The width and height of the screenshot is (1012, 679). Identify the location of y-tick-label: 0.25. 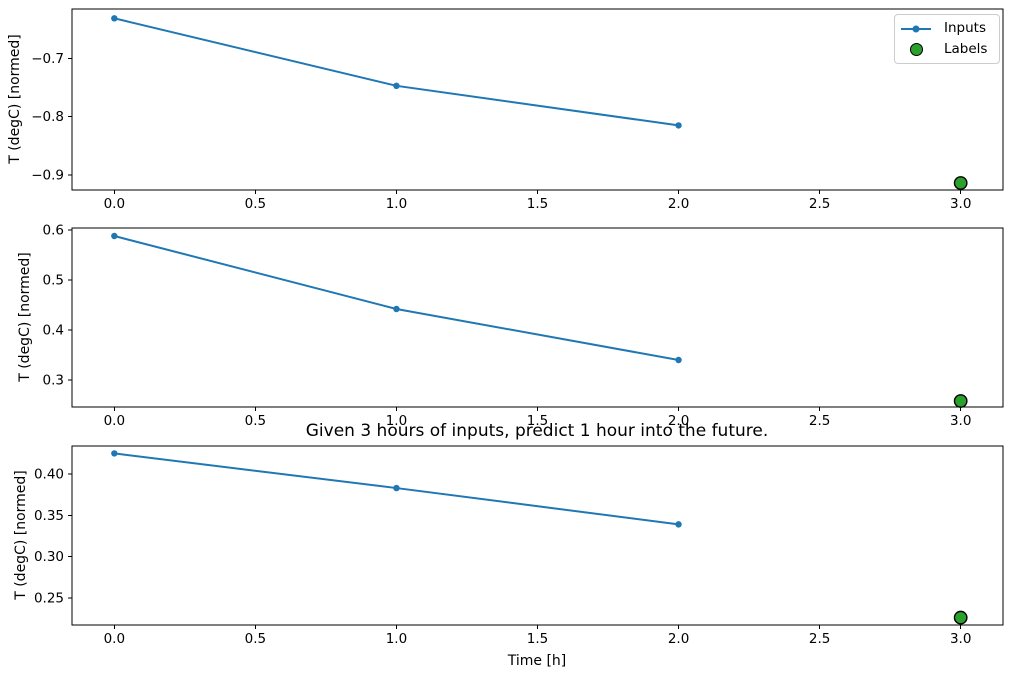
(49, 598).